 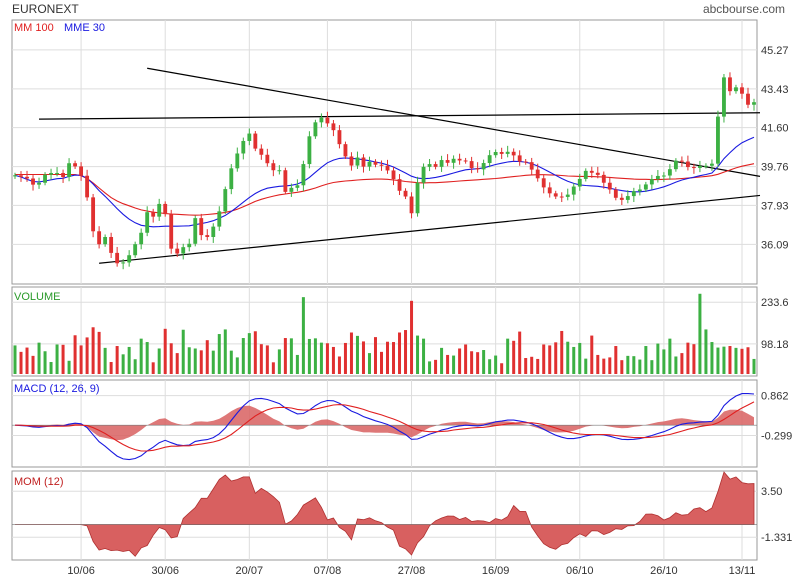 I want to click on x-tick-4: 27/08, so click(x=412, y=571).